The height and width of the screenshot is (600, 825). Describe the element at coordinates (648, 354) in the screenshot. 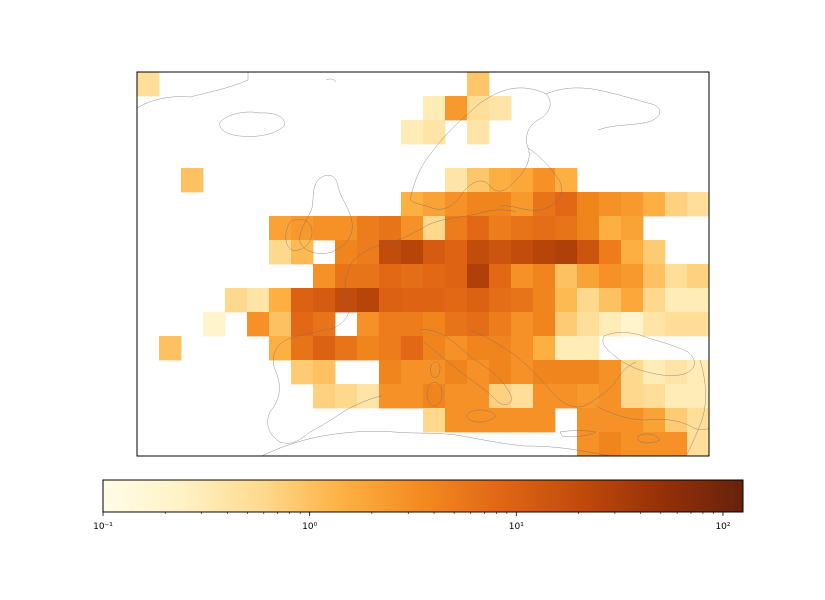

I see `coastline-black-sea` at that location.